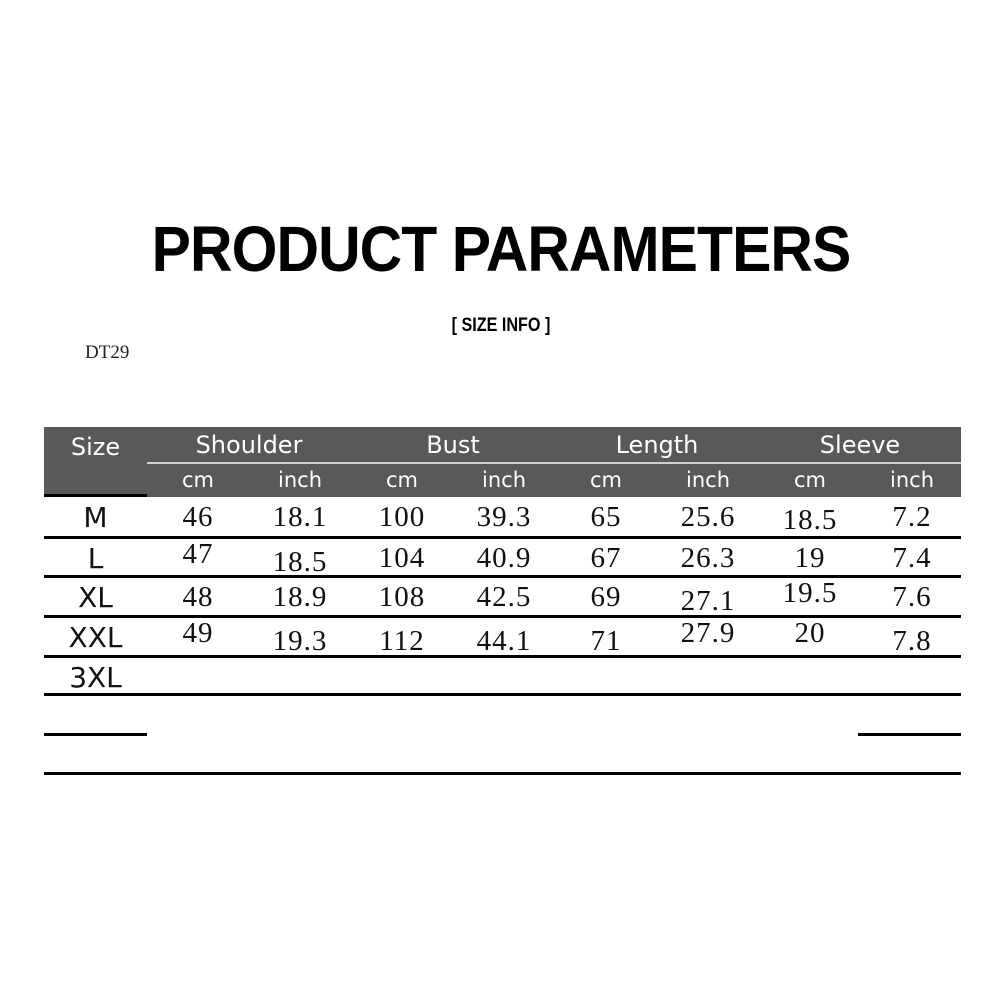 The height and width of the screenshot is (1002, 1002). What do you see at coordinates (708, 601) in the screenshot?
I see `value-cell: 27.1` at bounding box center [708, 601].